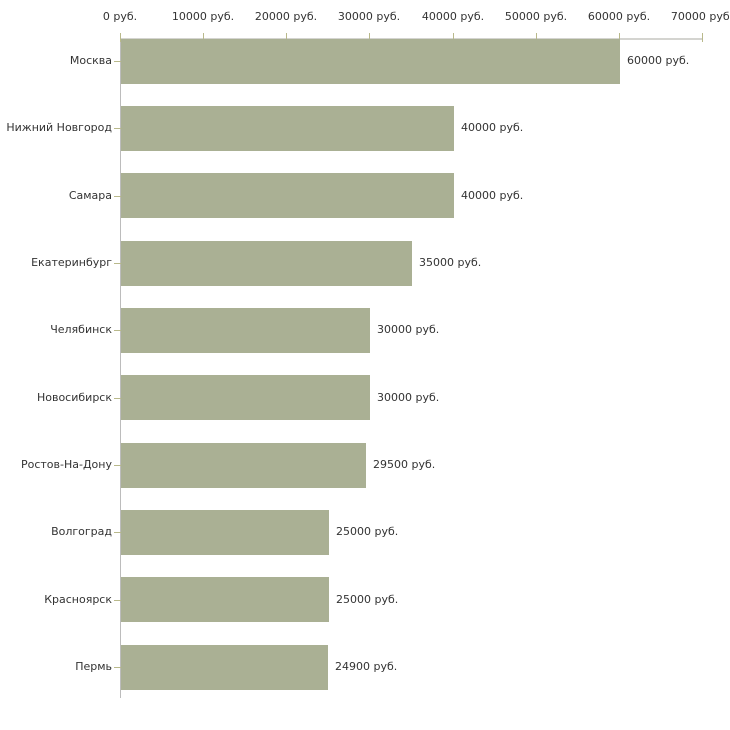 Image resolution: width=730 pixels, height=730 pixels. Describe the element at coordinates (619, 16) in the screenshot. I see `x-axis-tick-label: 60000 руб.` at that location.